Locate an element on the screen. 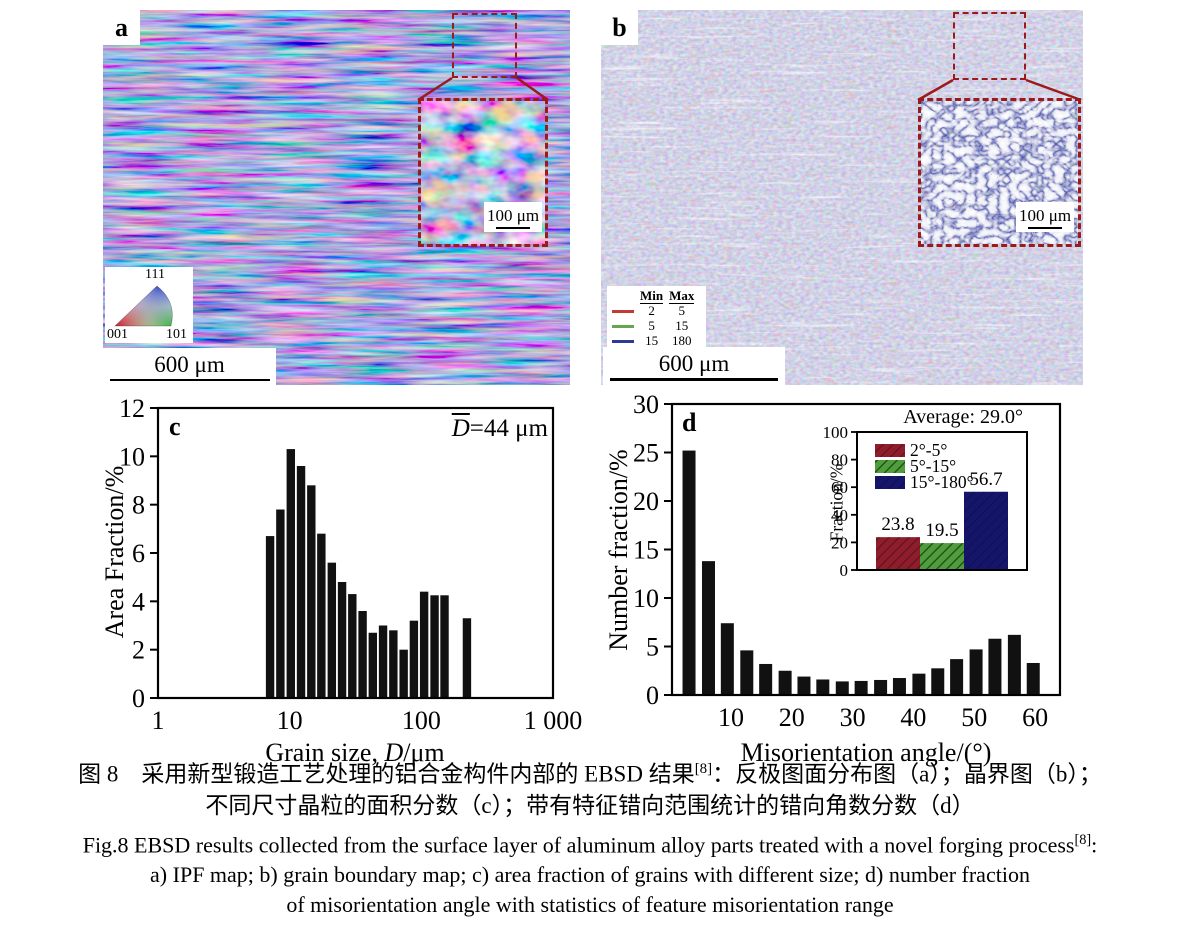 This screenshot has height=925, width=1180. legend-line-swatch-blue is located at coordinates (623, 342).